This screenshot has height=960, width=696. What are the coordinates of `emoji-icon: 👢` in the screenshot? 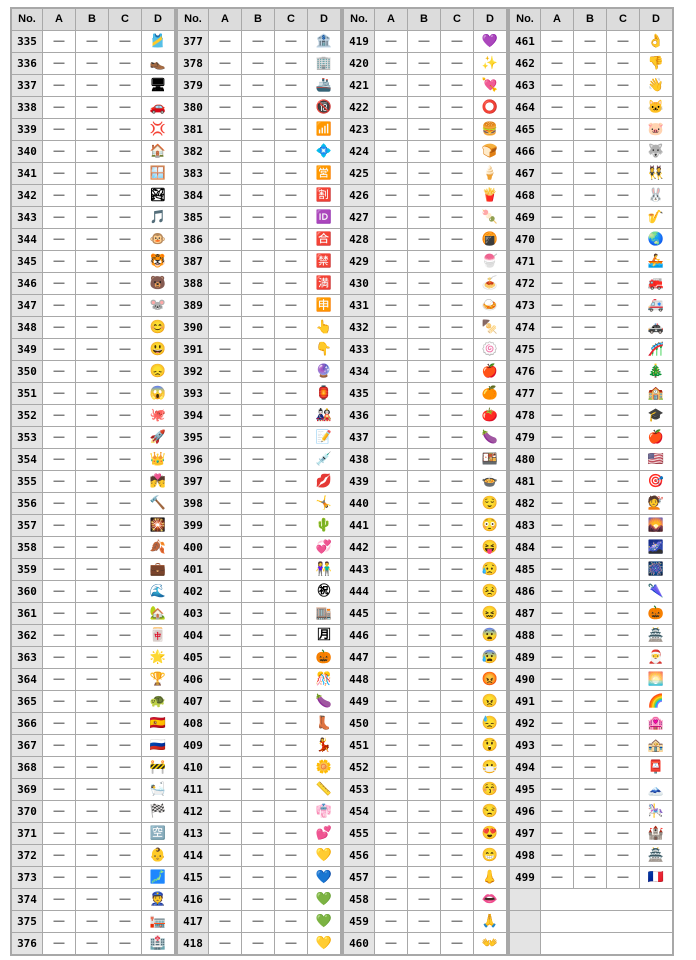 It's located at (324, 723).